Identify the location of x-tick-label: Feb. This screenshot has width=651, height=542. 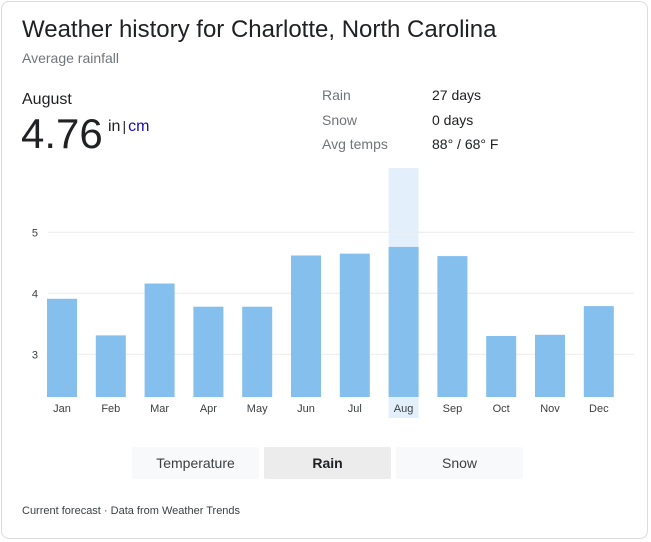
(110, 409).